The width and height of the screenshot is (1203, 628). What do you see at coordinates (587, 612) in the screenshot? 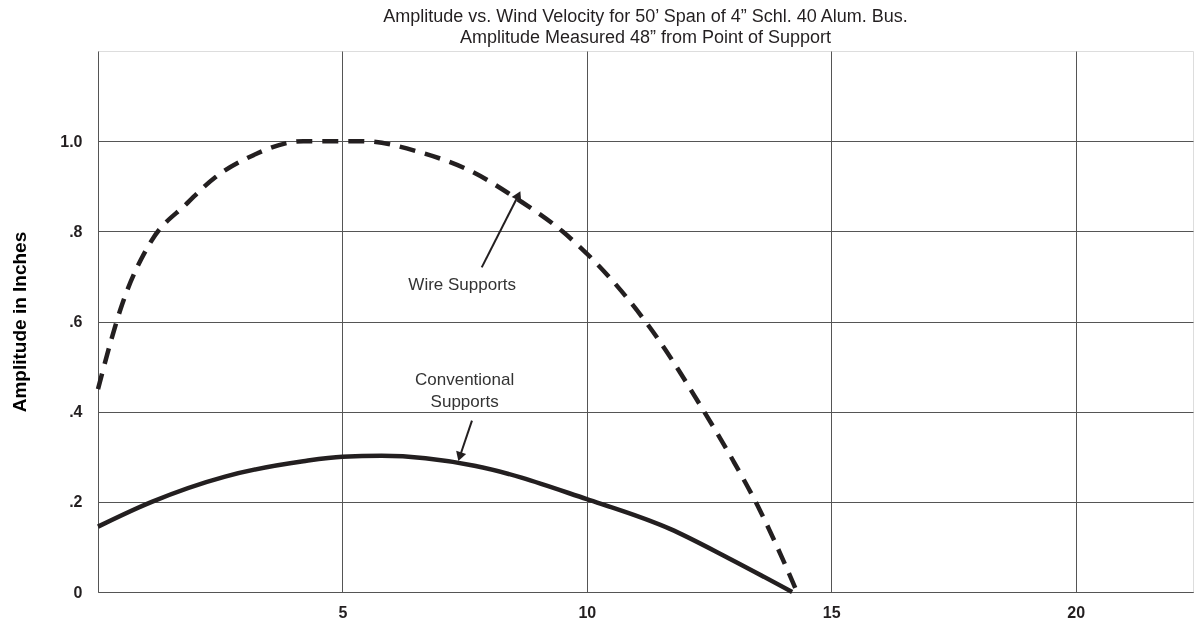
I see `x-tick-label: 10` at bounding box center [587, 612].